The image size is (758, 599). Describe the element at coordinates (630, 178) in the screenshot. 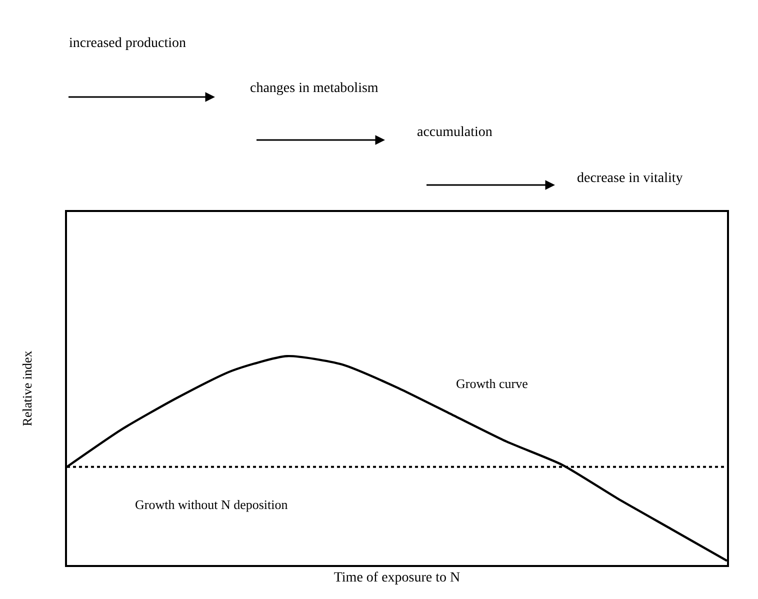

I see `text: decrease in vitality` at that location.